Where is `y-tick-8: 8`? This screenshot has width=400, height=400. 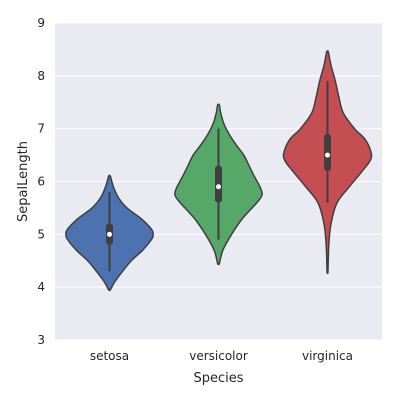 y-tick-8: 8 is located at coordinates (41, 76).